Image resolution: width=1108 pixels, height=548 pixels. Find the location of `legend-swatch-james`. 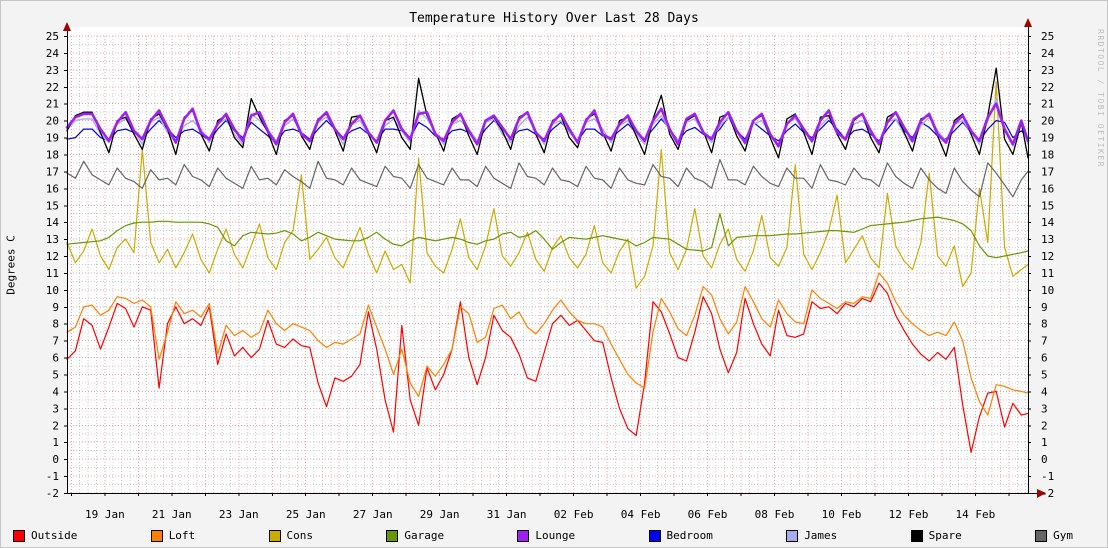

legend-swatch-james is located at coordinates (792, 535).